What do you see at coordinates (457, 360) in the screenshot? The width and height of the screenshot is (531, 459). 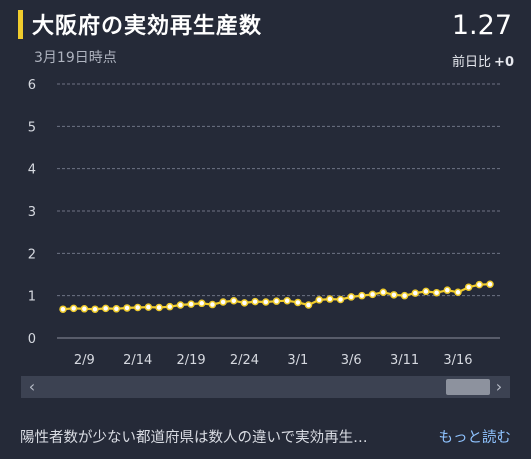 I see `x-tick-label: 3/16` at bounding box center [457, 360].